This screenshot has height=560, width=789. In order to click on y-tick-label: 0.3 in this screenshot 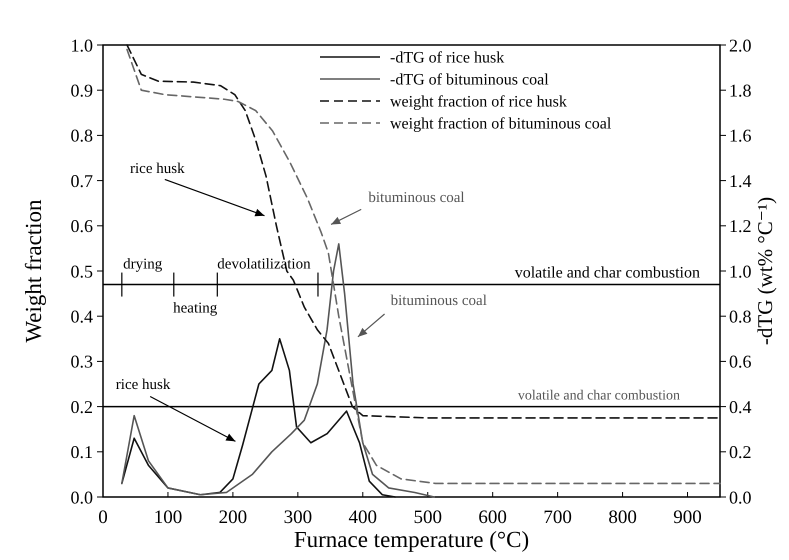, I will do `click(81, 362)`.